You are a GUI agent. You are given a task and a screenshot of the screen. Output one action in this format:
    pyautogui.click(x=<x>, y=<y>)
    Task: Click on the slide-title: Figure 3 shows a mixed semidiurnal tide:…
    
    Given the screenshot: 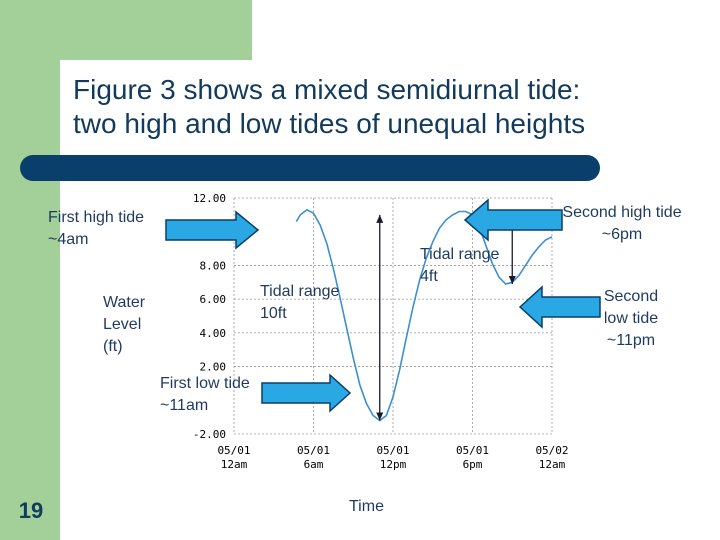 What is the action you would take?
    pyautogui.click(x=383, y=107)
    